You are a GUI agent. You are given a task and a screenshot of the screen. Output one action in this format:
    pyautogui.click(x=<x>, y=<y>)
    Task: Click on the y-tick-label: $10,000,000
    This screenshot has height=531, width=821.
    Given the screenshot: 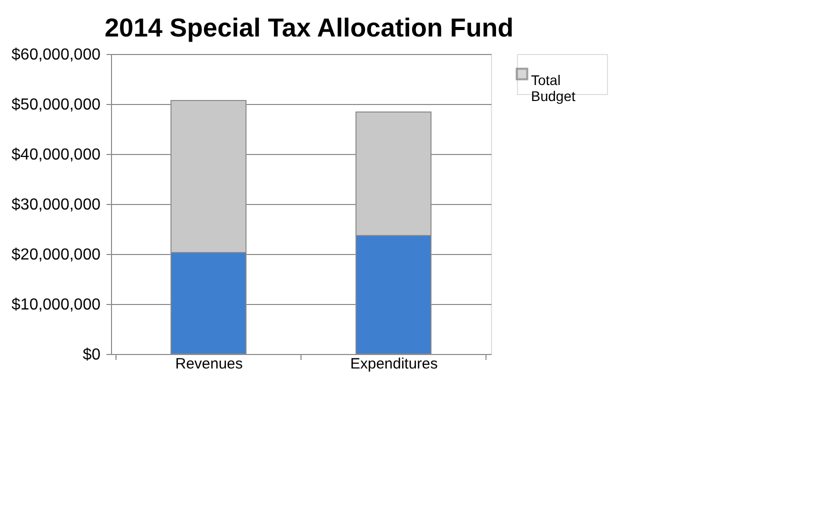 What is the action you would take?
    pyautogui.click(x=56, y=305)
    